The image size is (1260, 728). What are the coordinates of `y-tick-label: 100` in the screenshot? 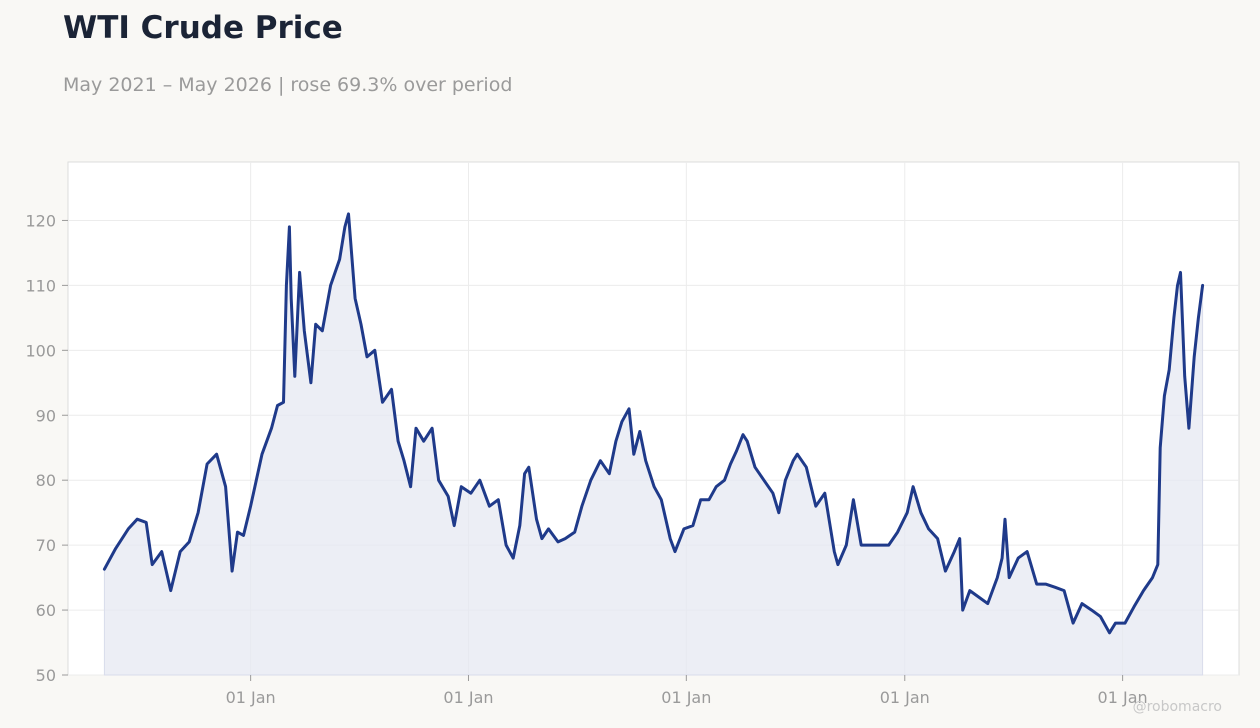 It's located at (40, 350).